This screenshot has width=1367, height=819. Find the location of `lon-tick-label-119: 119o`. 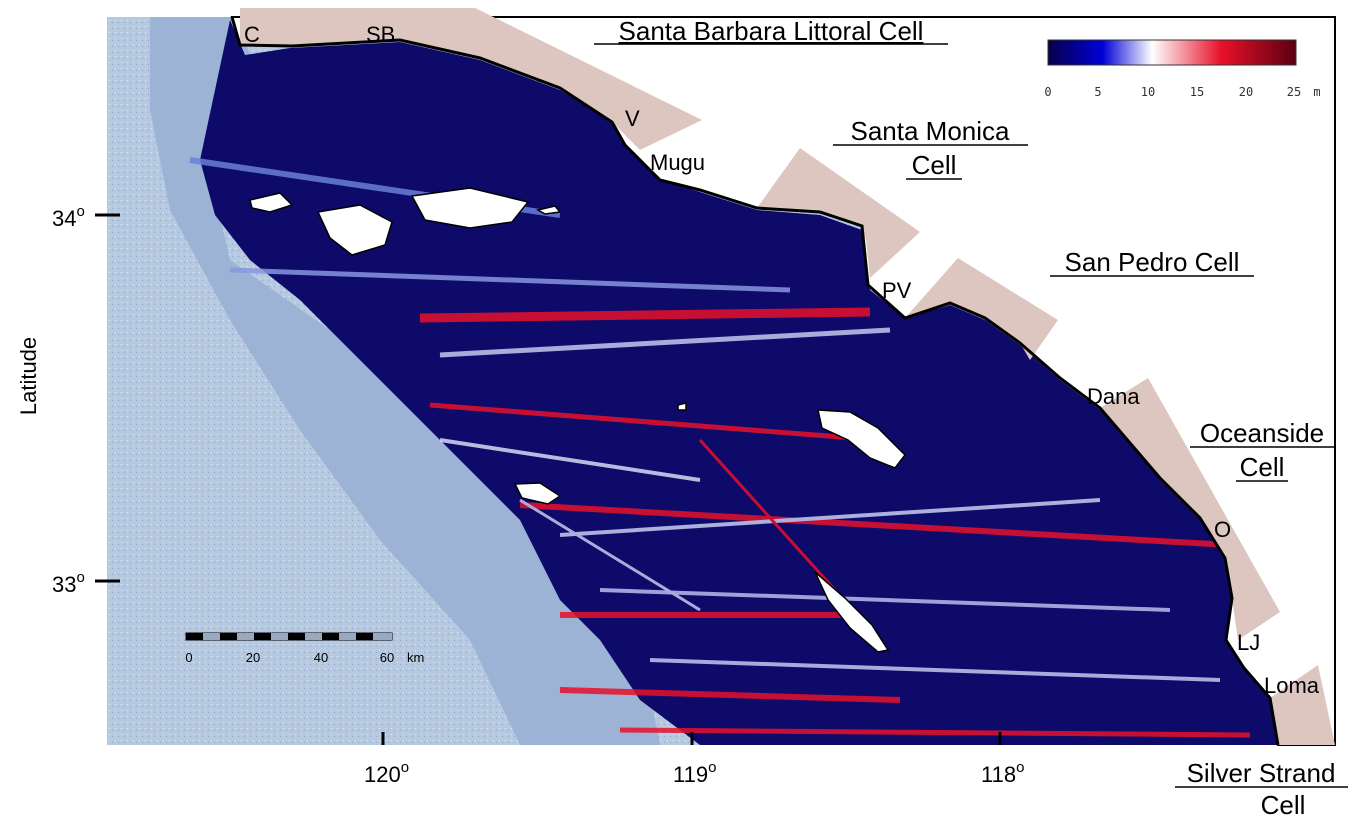

lon-tick-label-119: 119o is located at coordinates (694, 773).